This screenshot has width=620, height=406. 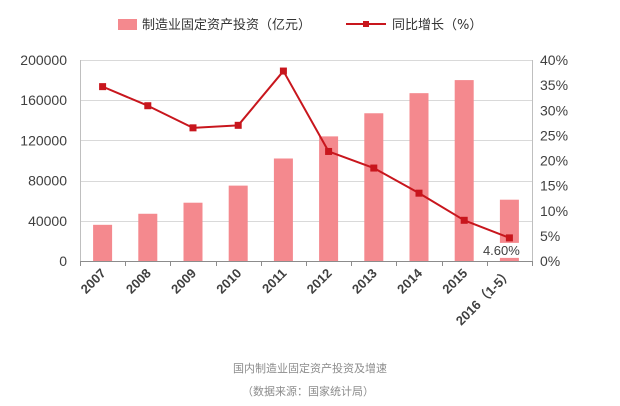 What do you see at coordinates (274, 281) in the screenshot?
I see `x-tick-label: 2011` at bounding box center [274, 281].